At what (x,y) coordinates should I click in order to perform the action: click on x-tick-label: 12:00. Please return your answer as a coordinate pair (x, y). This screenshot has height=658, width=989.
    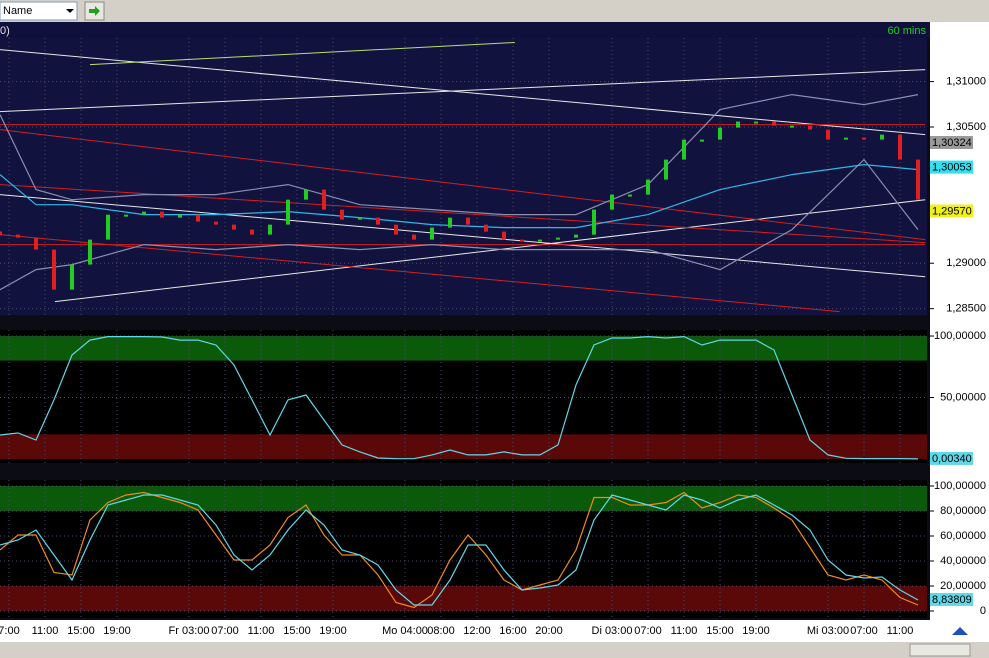
    Looking at the image, I should click on (477, 631).